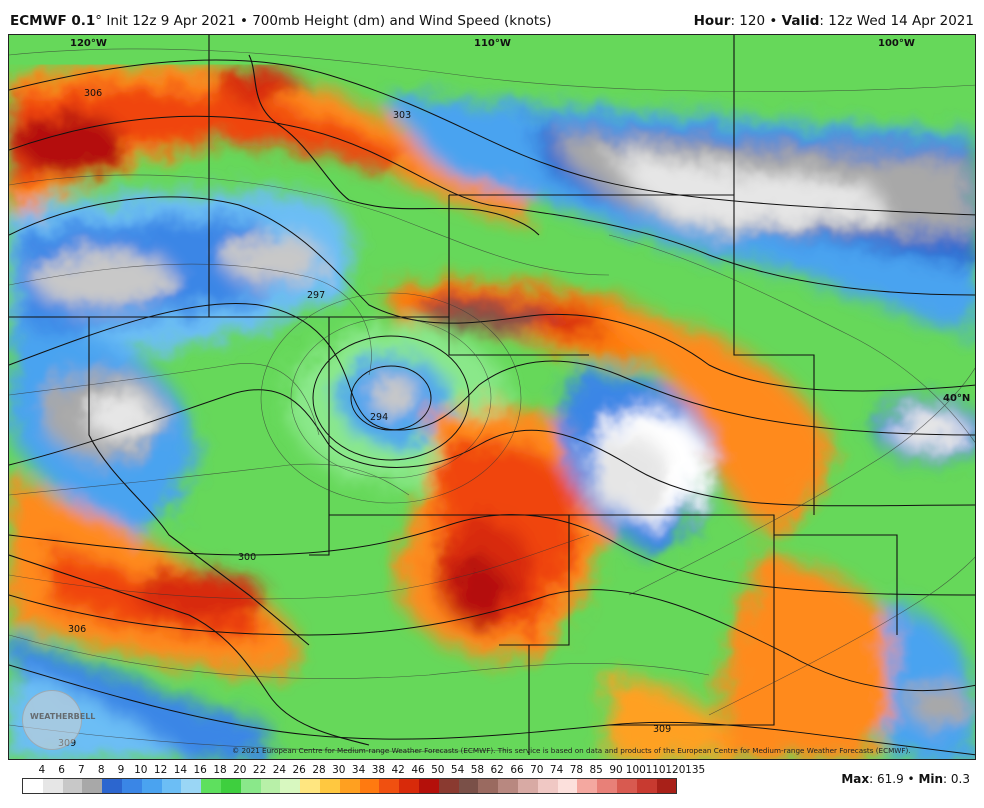 The height and width of the screenshot is (808, 984). I want to click on scale-tick-label: 24, so click(279, 770).